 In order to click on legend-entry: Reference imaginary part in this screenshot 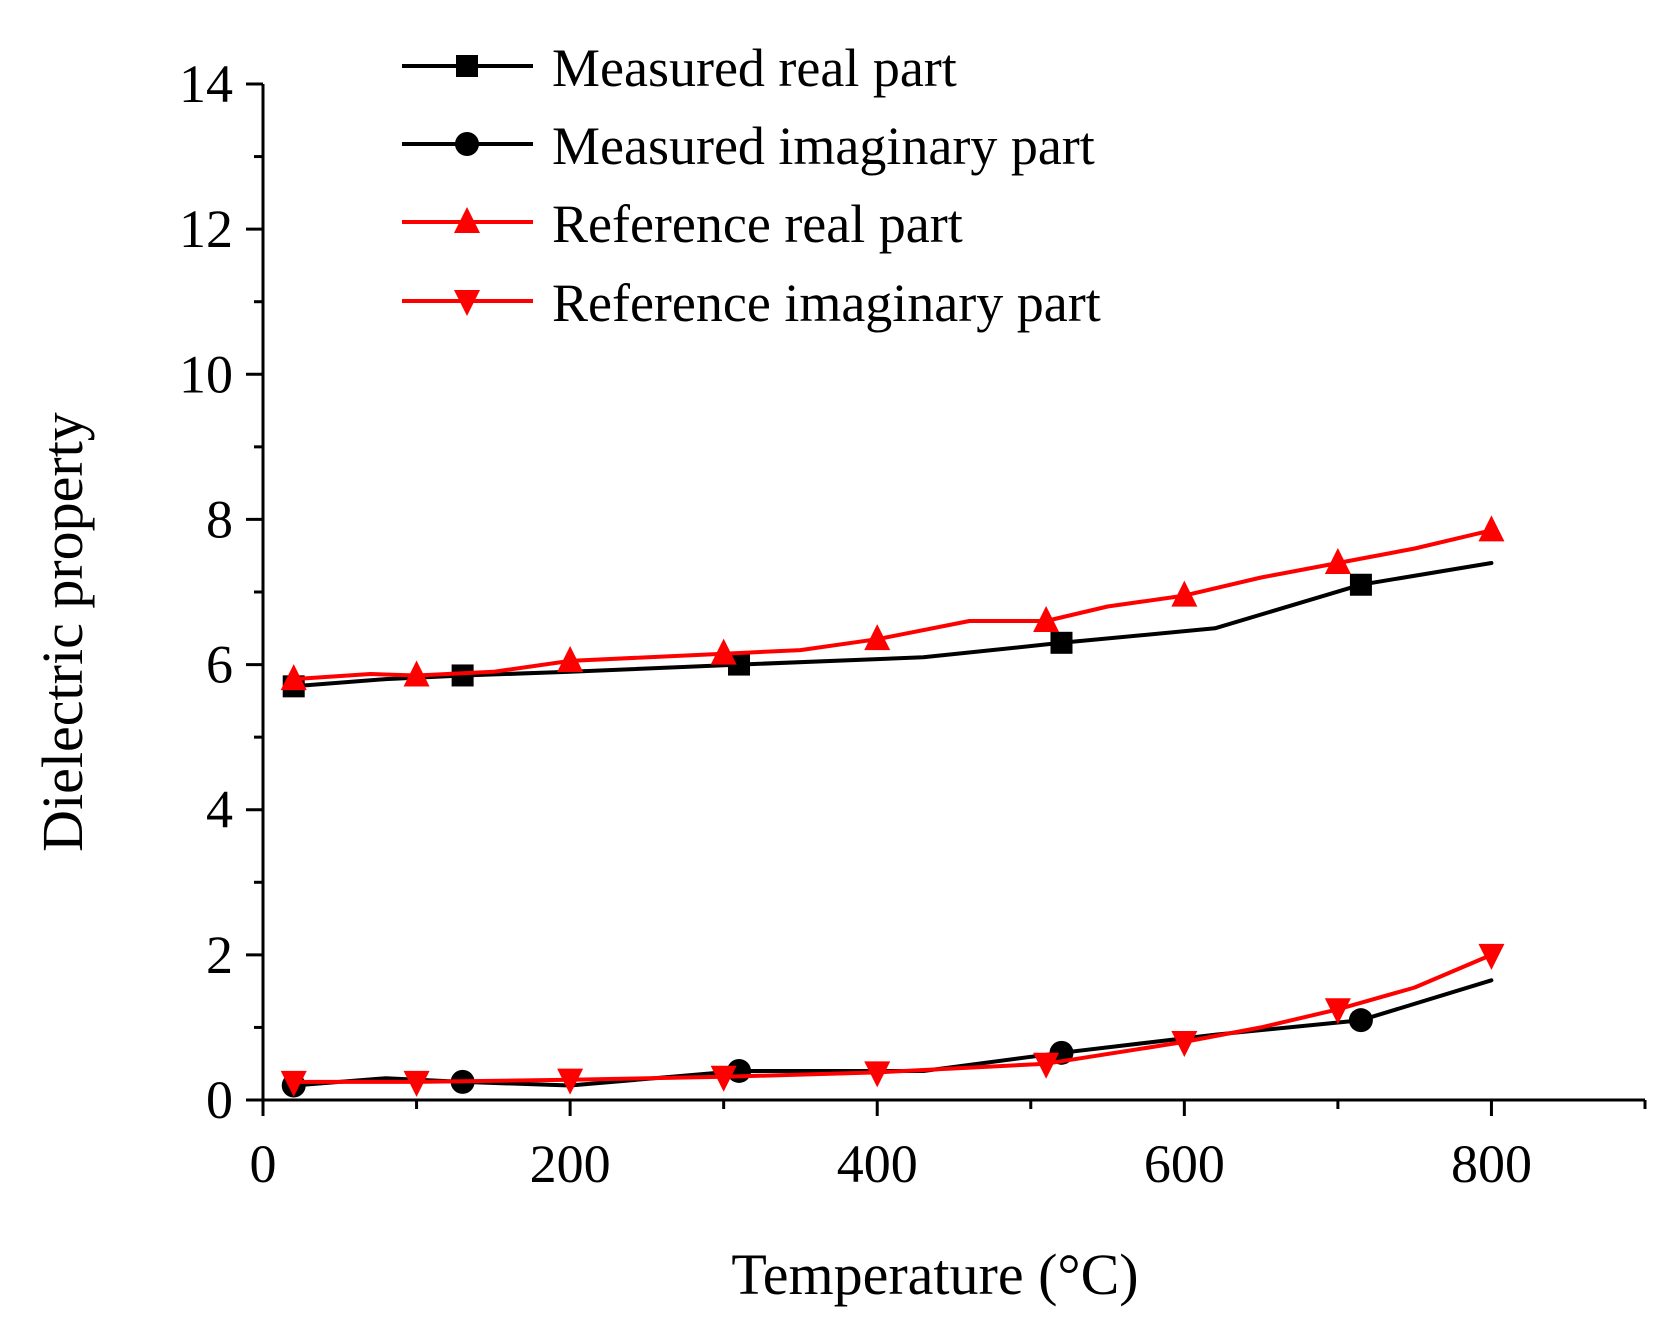, I will do `click(751, 303)`.